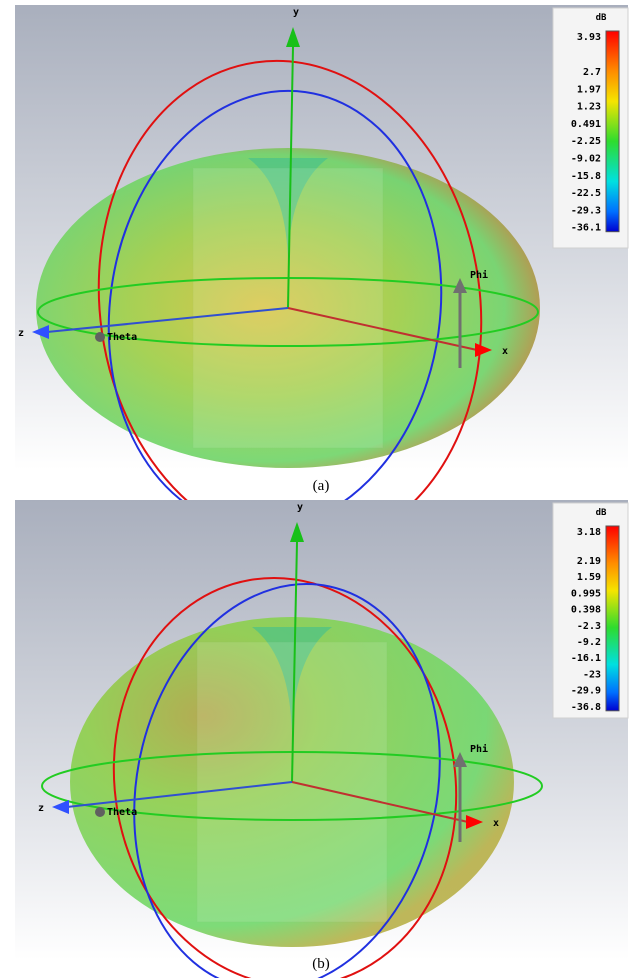 The height and width of the screenshot is (978, 643). I want to click on colorbar-label: 0.398, so click(586, 610).